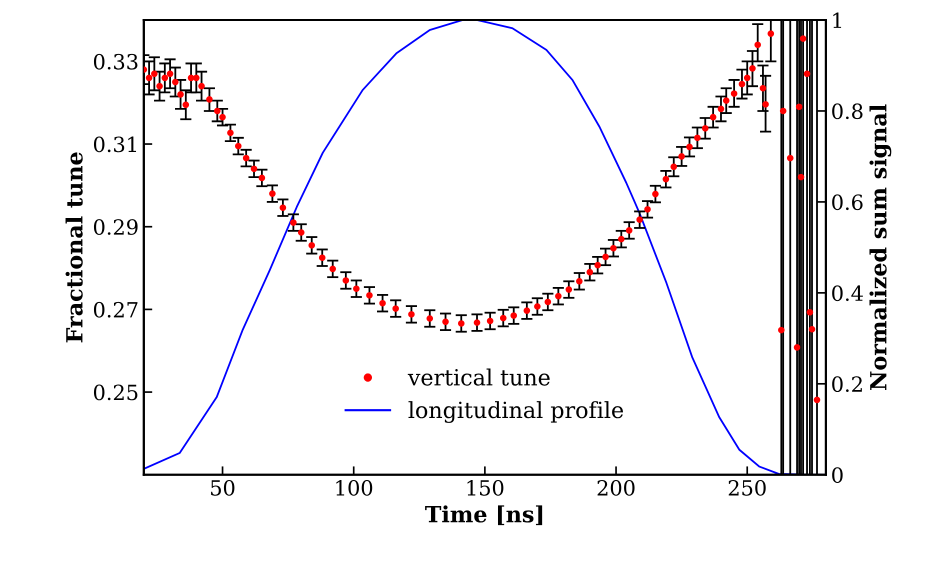  Describe the element at coordinates (747, 488) in the screenshot. I see `x-tick-label: 250` at that location.